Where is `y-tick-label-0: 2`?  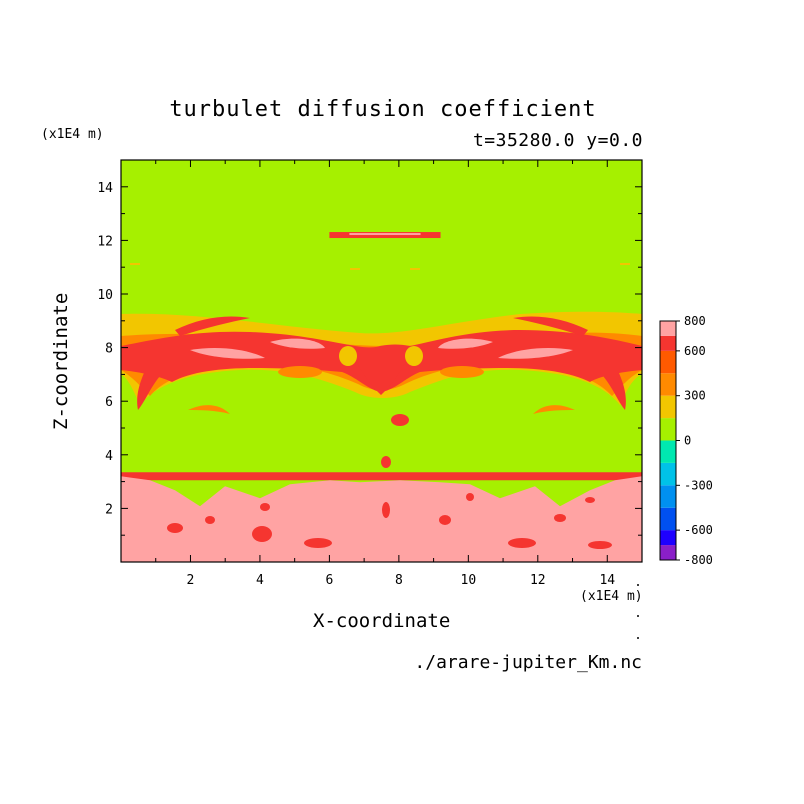 y-tick-label-0: 2 is located at coordinates (109, 509).